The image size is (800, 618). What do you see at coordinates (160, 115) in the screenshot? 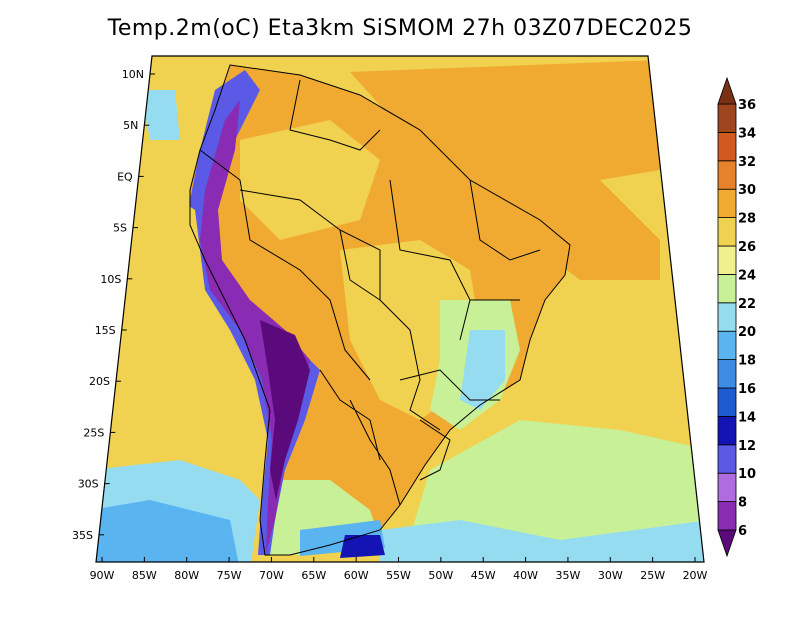
I see `pacific-cool-patch` at bounding box center [160, 115].